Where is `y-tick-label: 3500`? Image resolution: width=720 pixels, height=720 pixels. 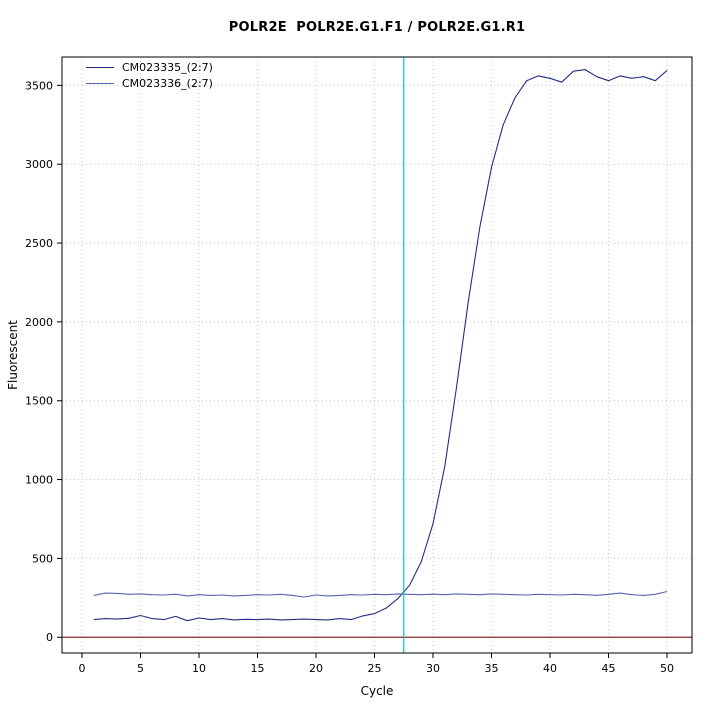 y-tick-label: 3500 is located at coordinates (39, 85).